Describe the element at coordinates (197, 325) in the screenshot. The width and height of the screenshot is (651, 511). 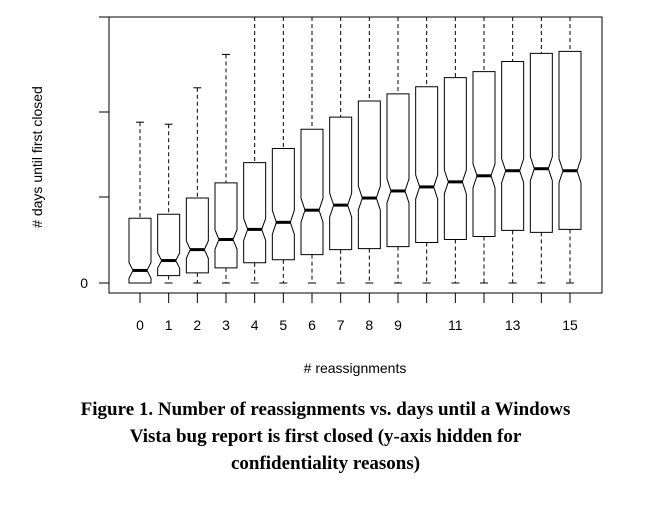
I see `x-tick-label: 2` at that location.